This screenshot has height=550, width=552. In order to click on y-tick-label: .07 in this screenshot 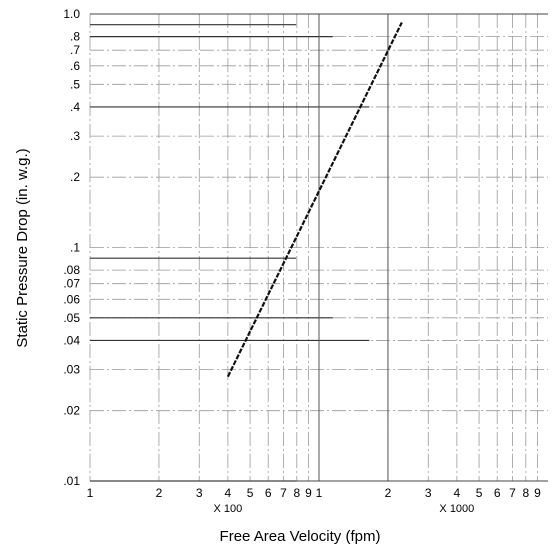, I will do `click(71, 284)`.